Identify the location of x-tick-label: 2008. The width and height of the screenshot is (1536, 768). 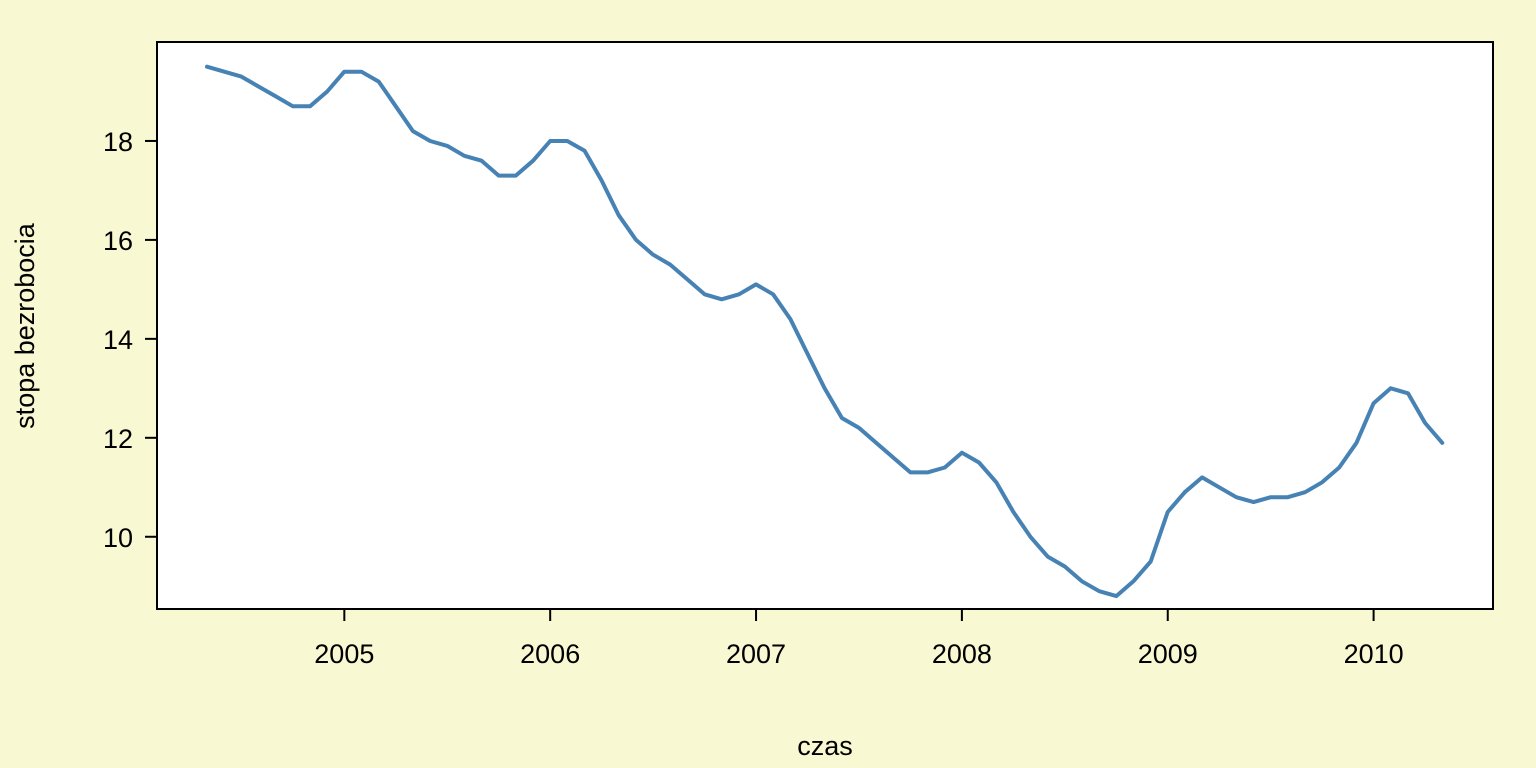
(962, 654).